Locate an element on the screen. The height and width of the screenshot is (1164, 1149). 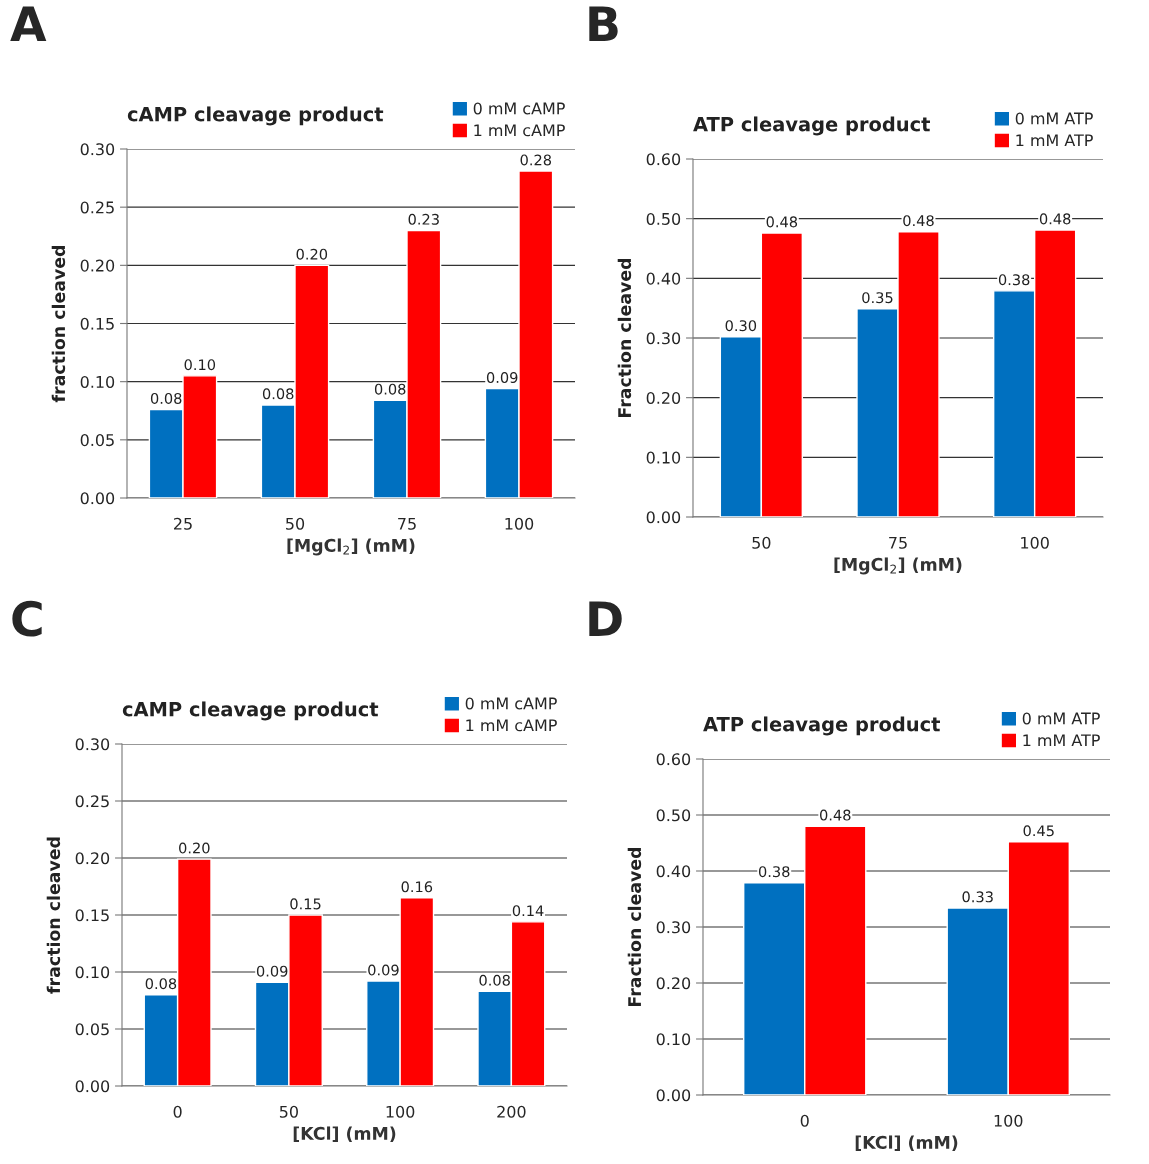
data-label: 0.45 is located at coordinates (1038, 831).